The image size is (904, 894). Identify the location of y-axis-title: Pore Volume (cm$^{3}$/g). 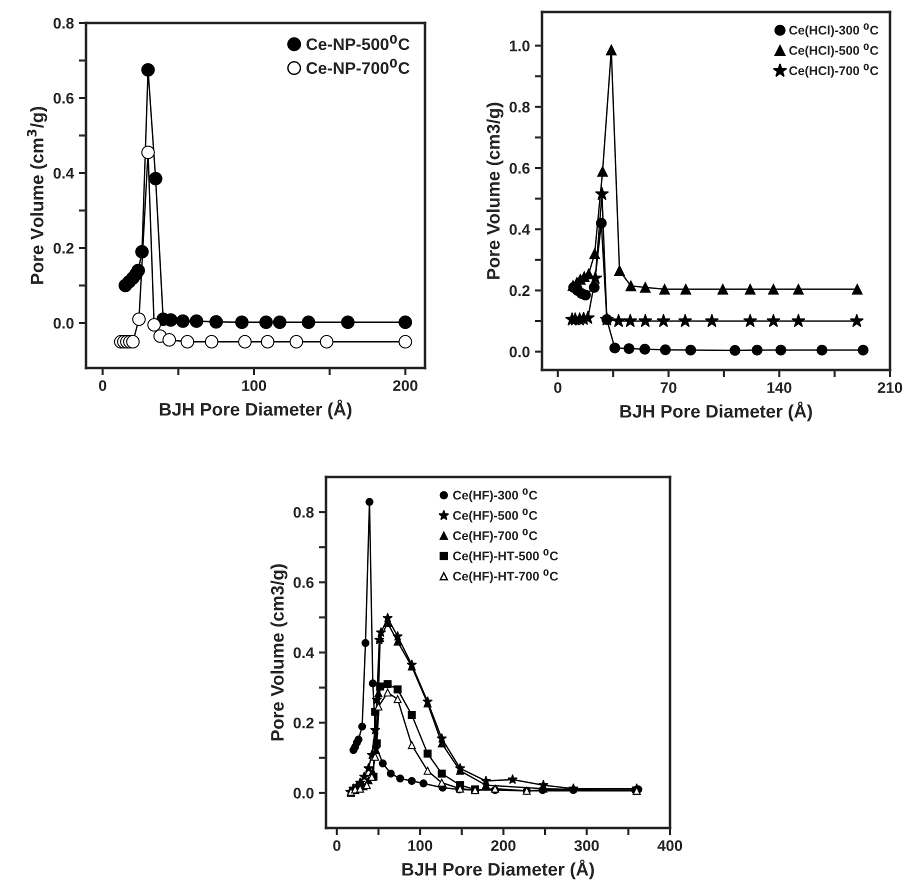
(37, 195).